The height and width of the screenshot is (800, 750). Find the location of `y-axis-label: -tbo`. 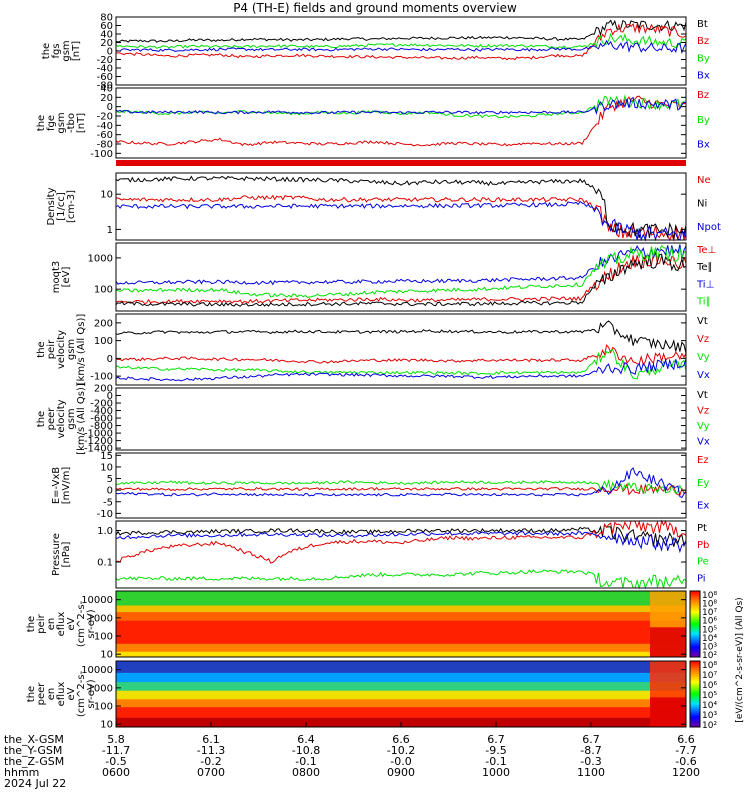

y-axis-label: -tbo is located at coordinates (71, 123).